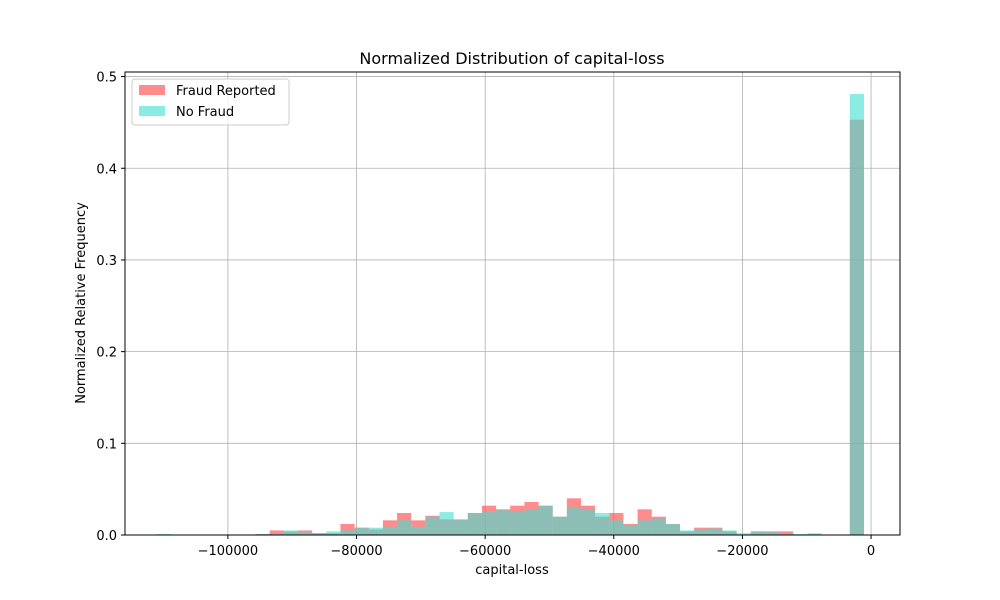 Image resolution: width=1000 pixels, height=600 pixels. I want to click on x-tick-label: −60000, so click(485, 551).